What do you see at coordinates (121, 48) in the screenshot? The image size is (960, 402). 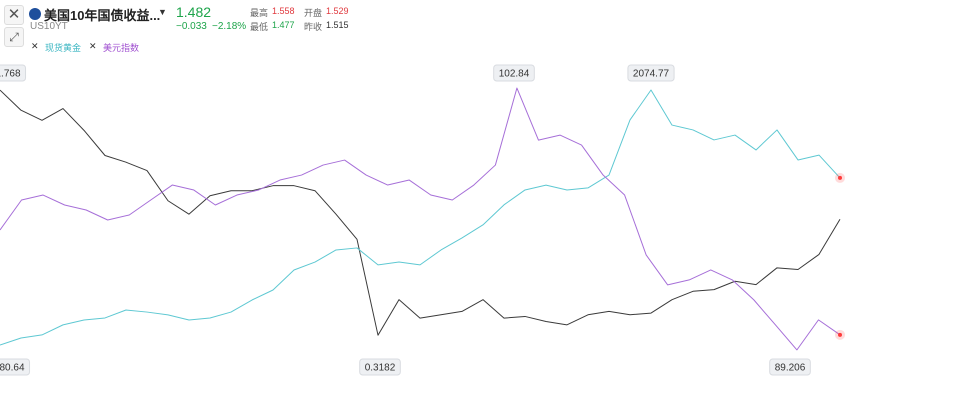 I see `legend-entry: 美元指数` at bounding box center [121, 48].